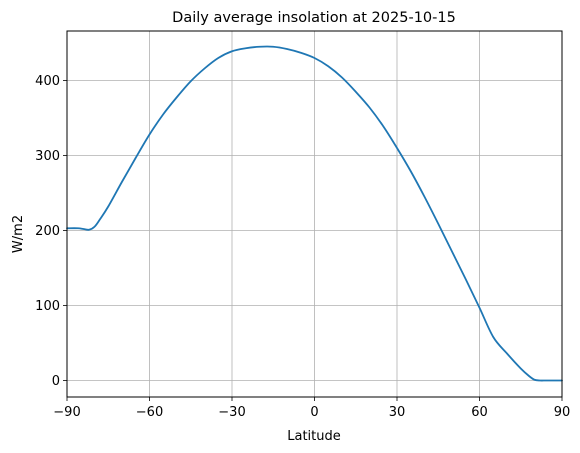 The height and width of the screenshot is (453, 580). I want to click on y-axis-label: W/m2, so click(18, 234).